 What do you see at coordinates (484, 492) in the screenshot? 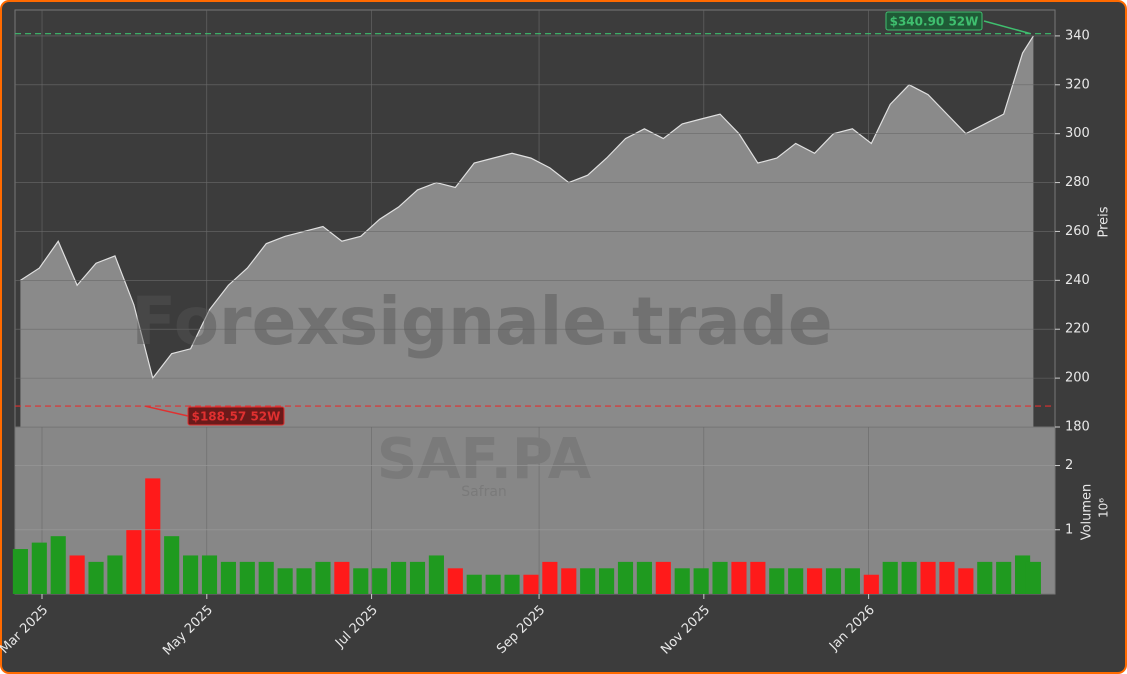
I see `name-watermark: Safran` at bounding box center [484, 492].